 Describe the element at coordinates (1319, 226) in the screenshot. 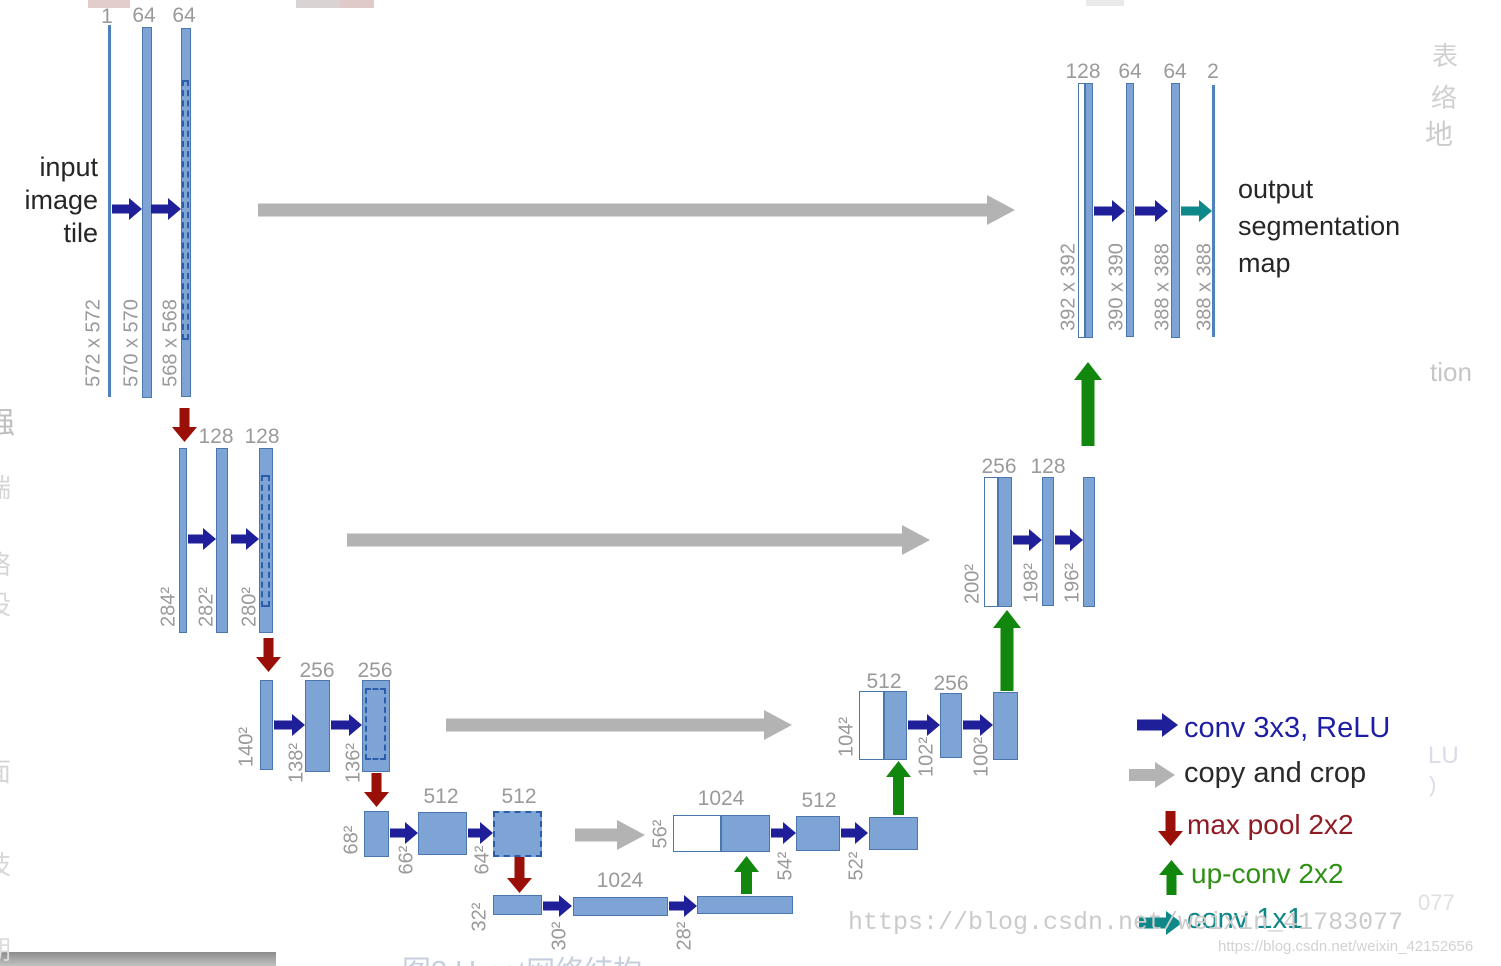

I see `output-segmentation-map-label: output segmentation map` at that location.